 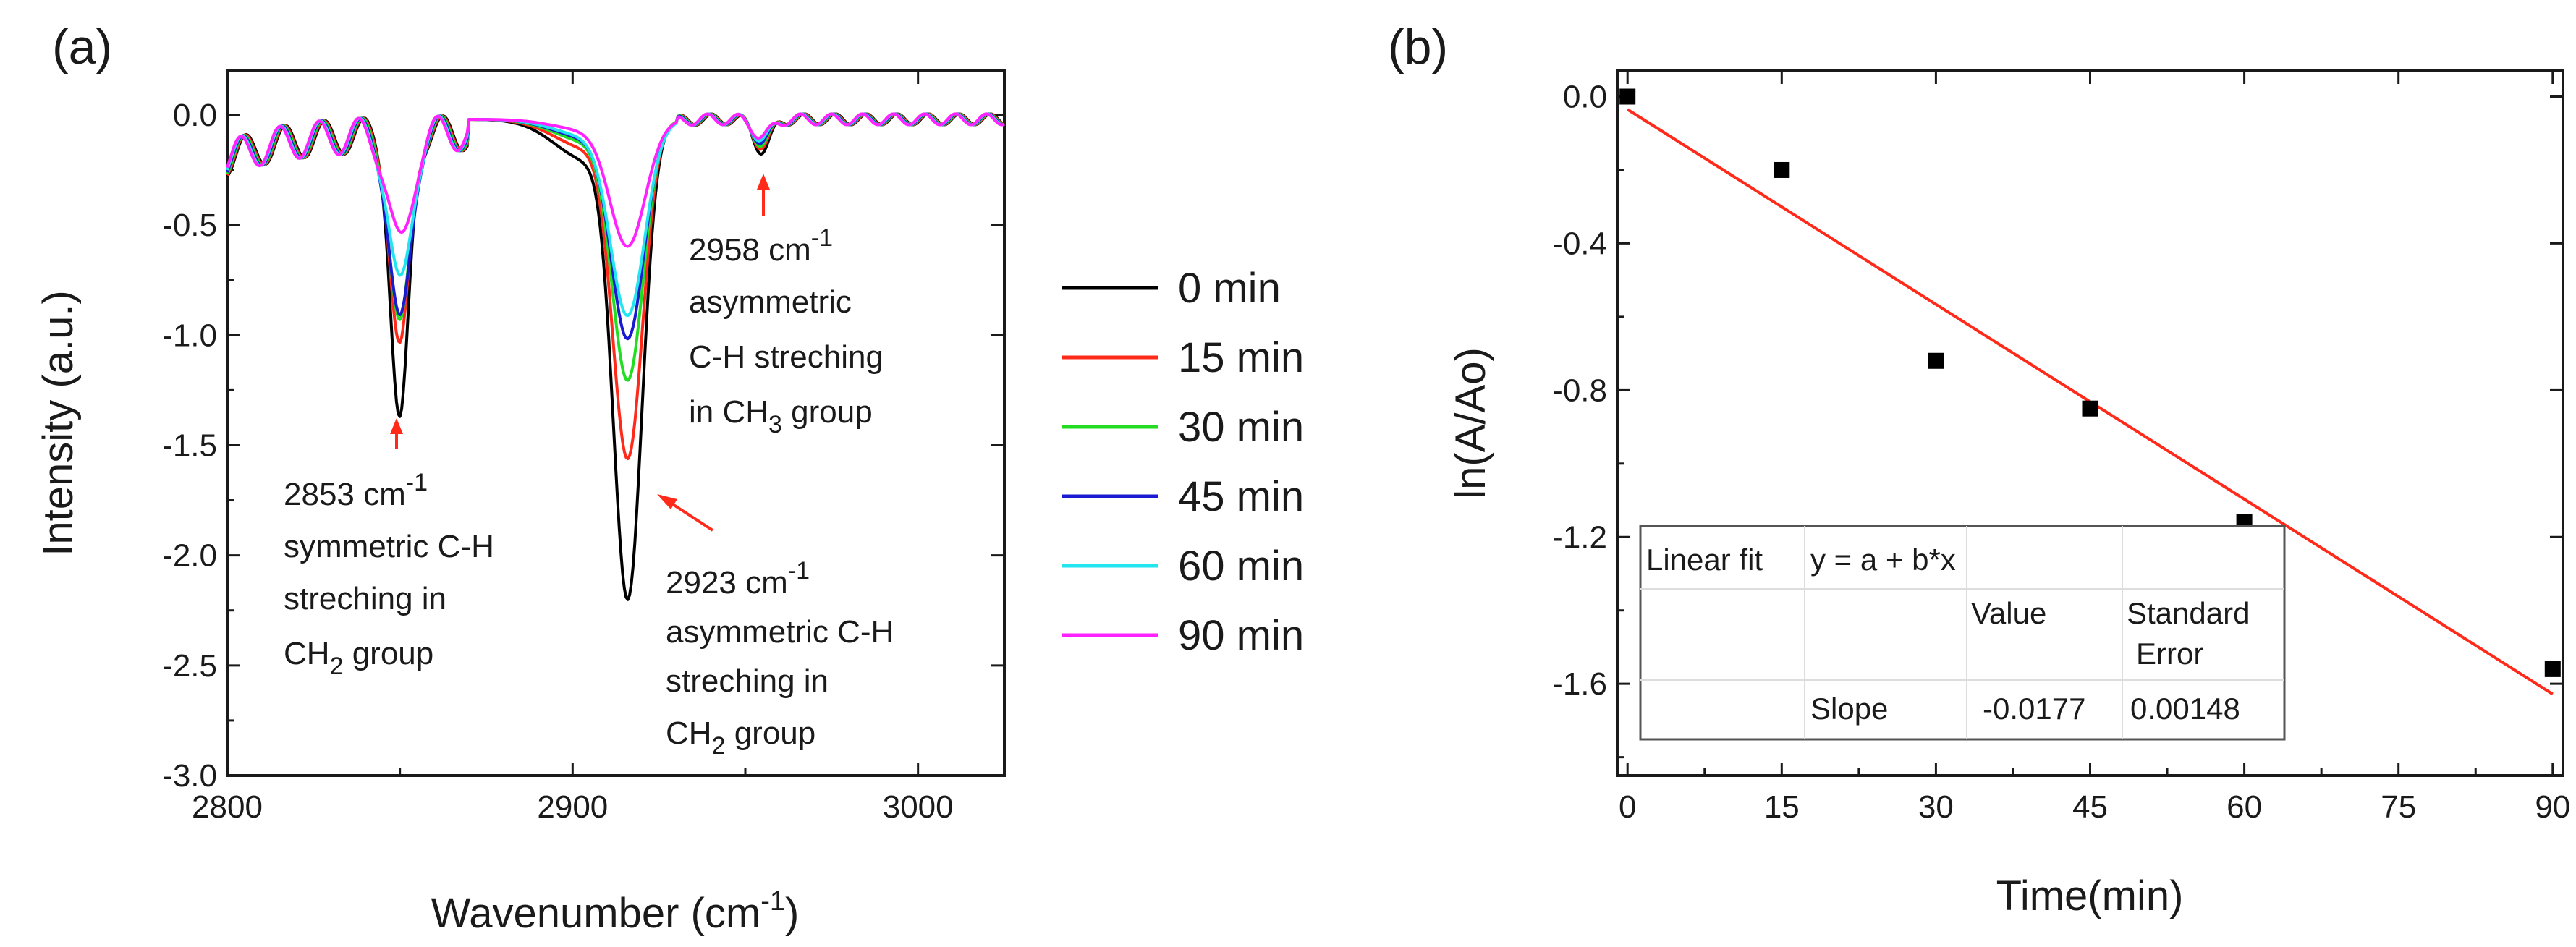 What do you see at coordinates (1782, 807) in the screenshot?
I see `x-tick-label: 15` at bounding box center [1782, 807].